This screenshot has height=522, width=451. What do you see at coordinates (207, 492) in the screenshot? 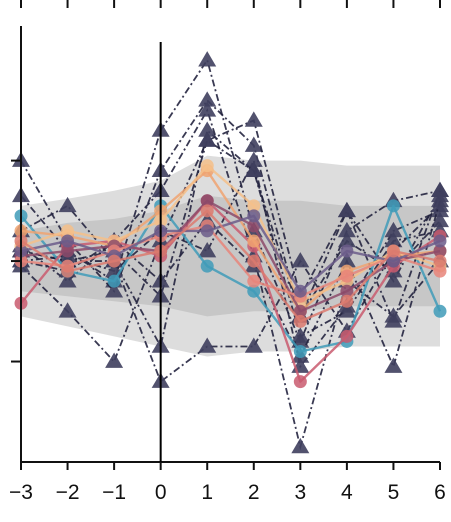
I see `x-tick-label-5: 1` at bounding box center [207, 492].